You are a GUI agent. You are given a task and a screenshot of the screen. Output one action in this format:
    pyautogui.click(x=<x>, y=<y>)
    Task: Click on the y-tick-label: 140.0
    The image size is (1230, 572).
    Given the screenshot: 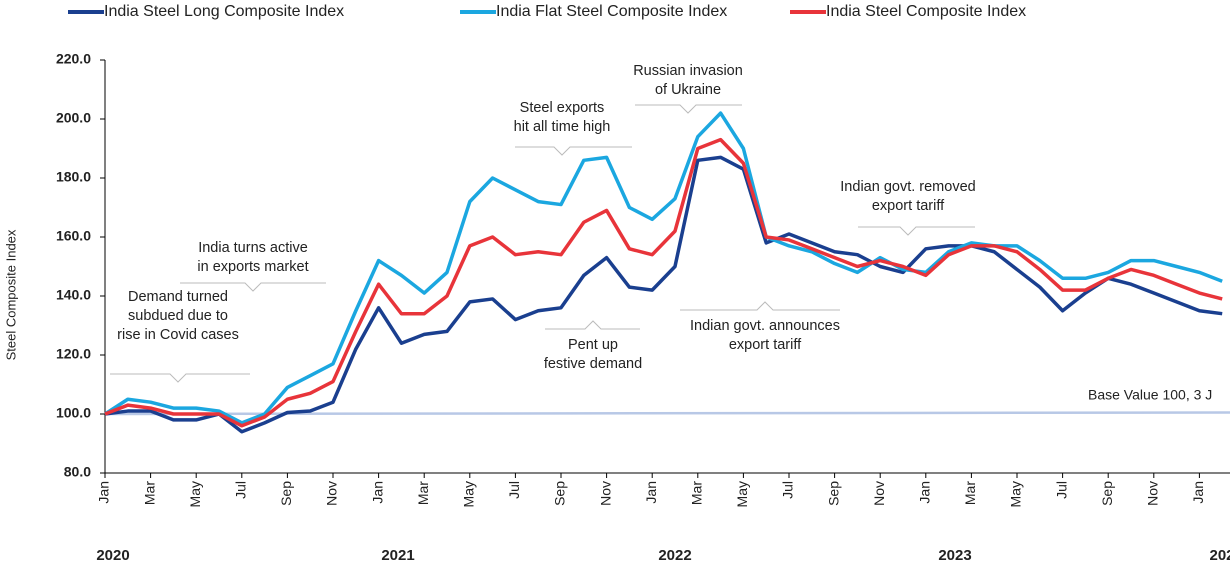 What is the action you would take?
    pyautogui.click(x=73, y=295)
    